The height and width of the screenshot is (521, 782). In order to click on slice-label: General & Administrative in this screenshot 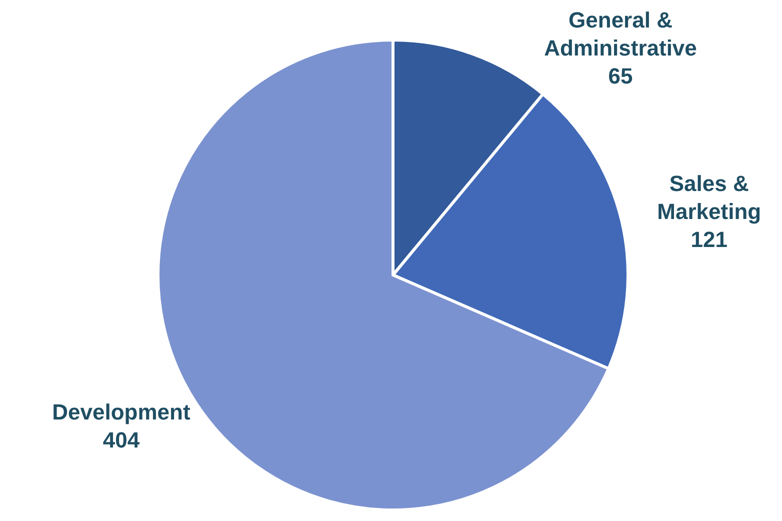, I will do `click(620, 34)`.